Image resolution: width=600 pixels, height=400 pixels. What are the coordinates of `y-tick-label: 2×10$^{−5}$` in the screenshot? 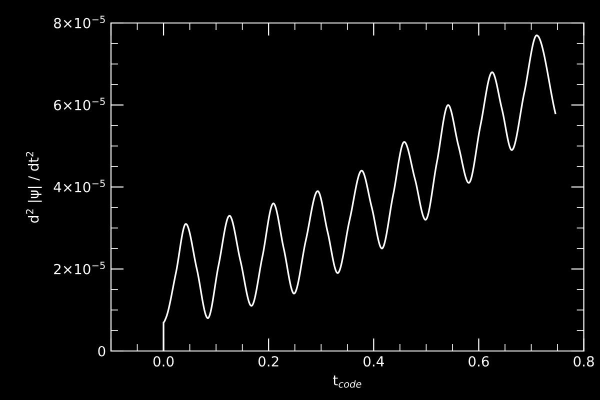 It's located at (79, 268).